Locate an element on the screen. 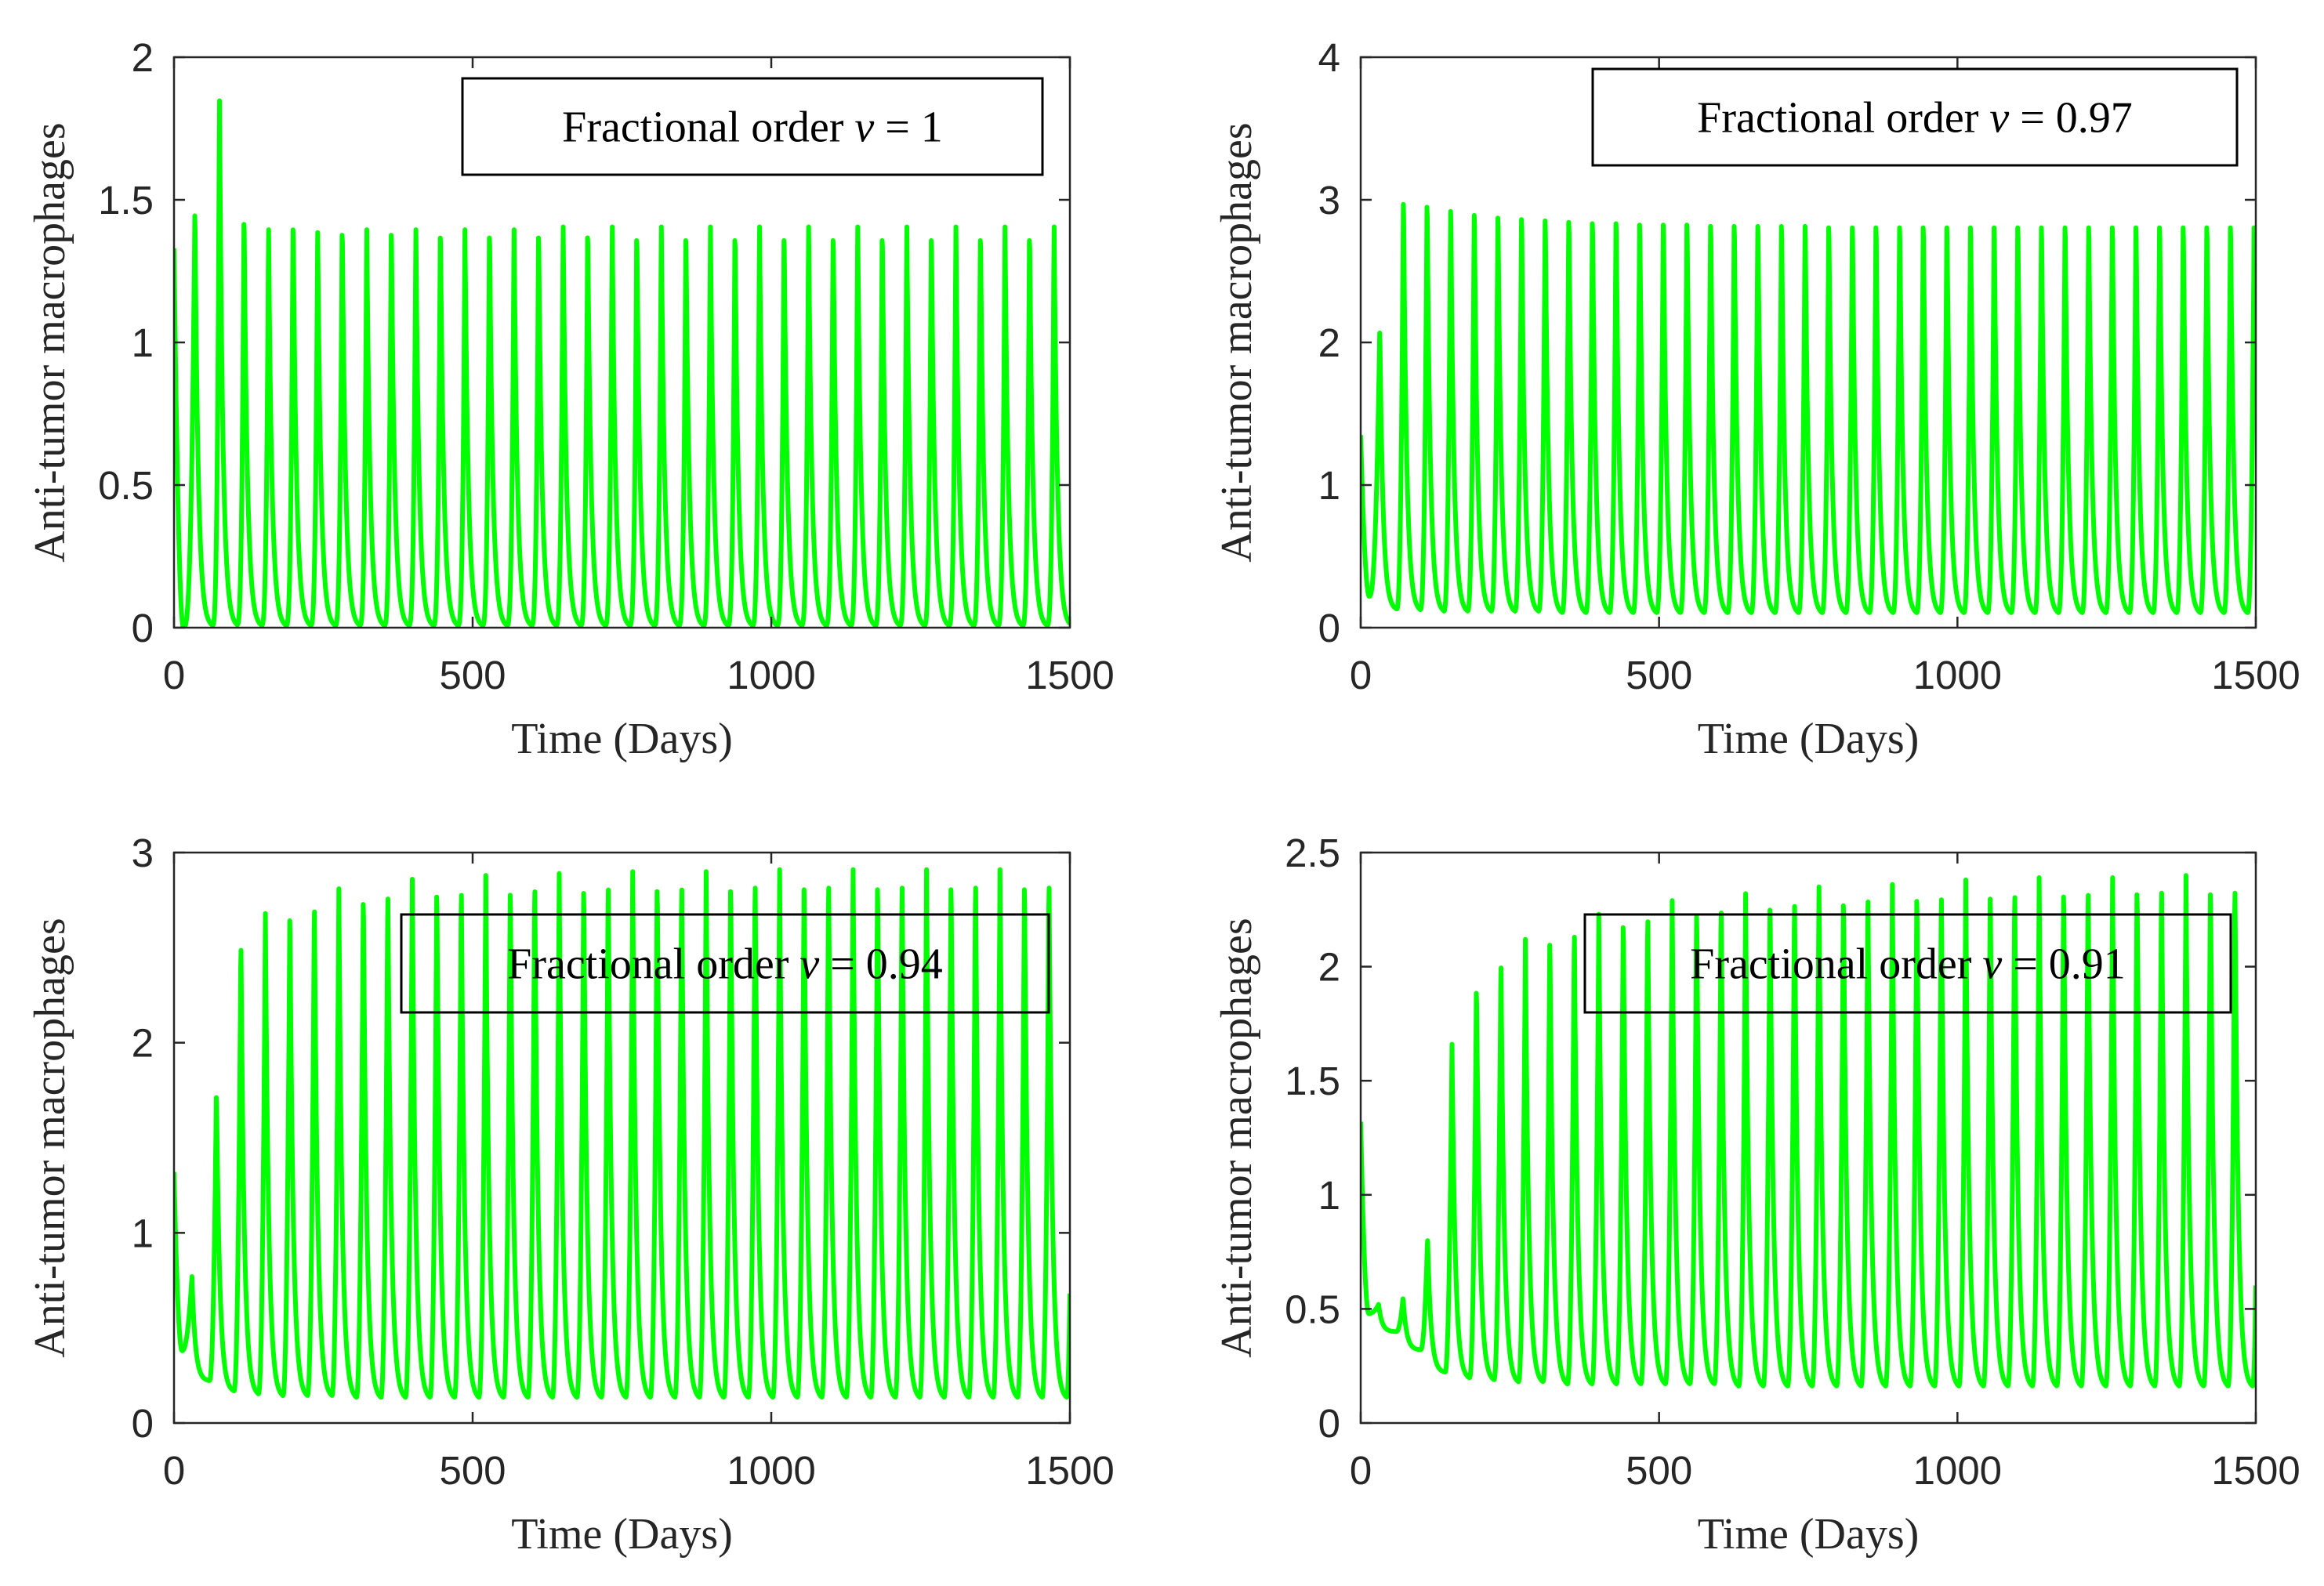 The width and height of the screenshot is (2324, 1586). legend-label: Fractional order v = 0.94 is located at coordinates (725, 964).